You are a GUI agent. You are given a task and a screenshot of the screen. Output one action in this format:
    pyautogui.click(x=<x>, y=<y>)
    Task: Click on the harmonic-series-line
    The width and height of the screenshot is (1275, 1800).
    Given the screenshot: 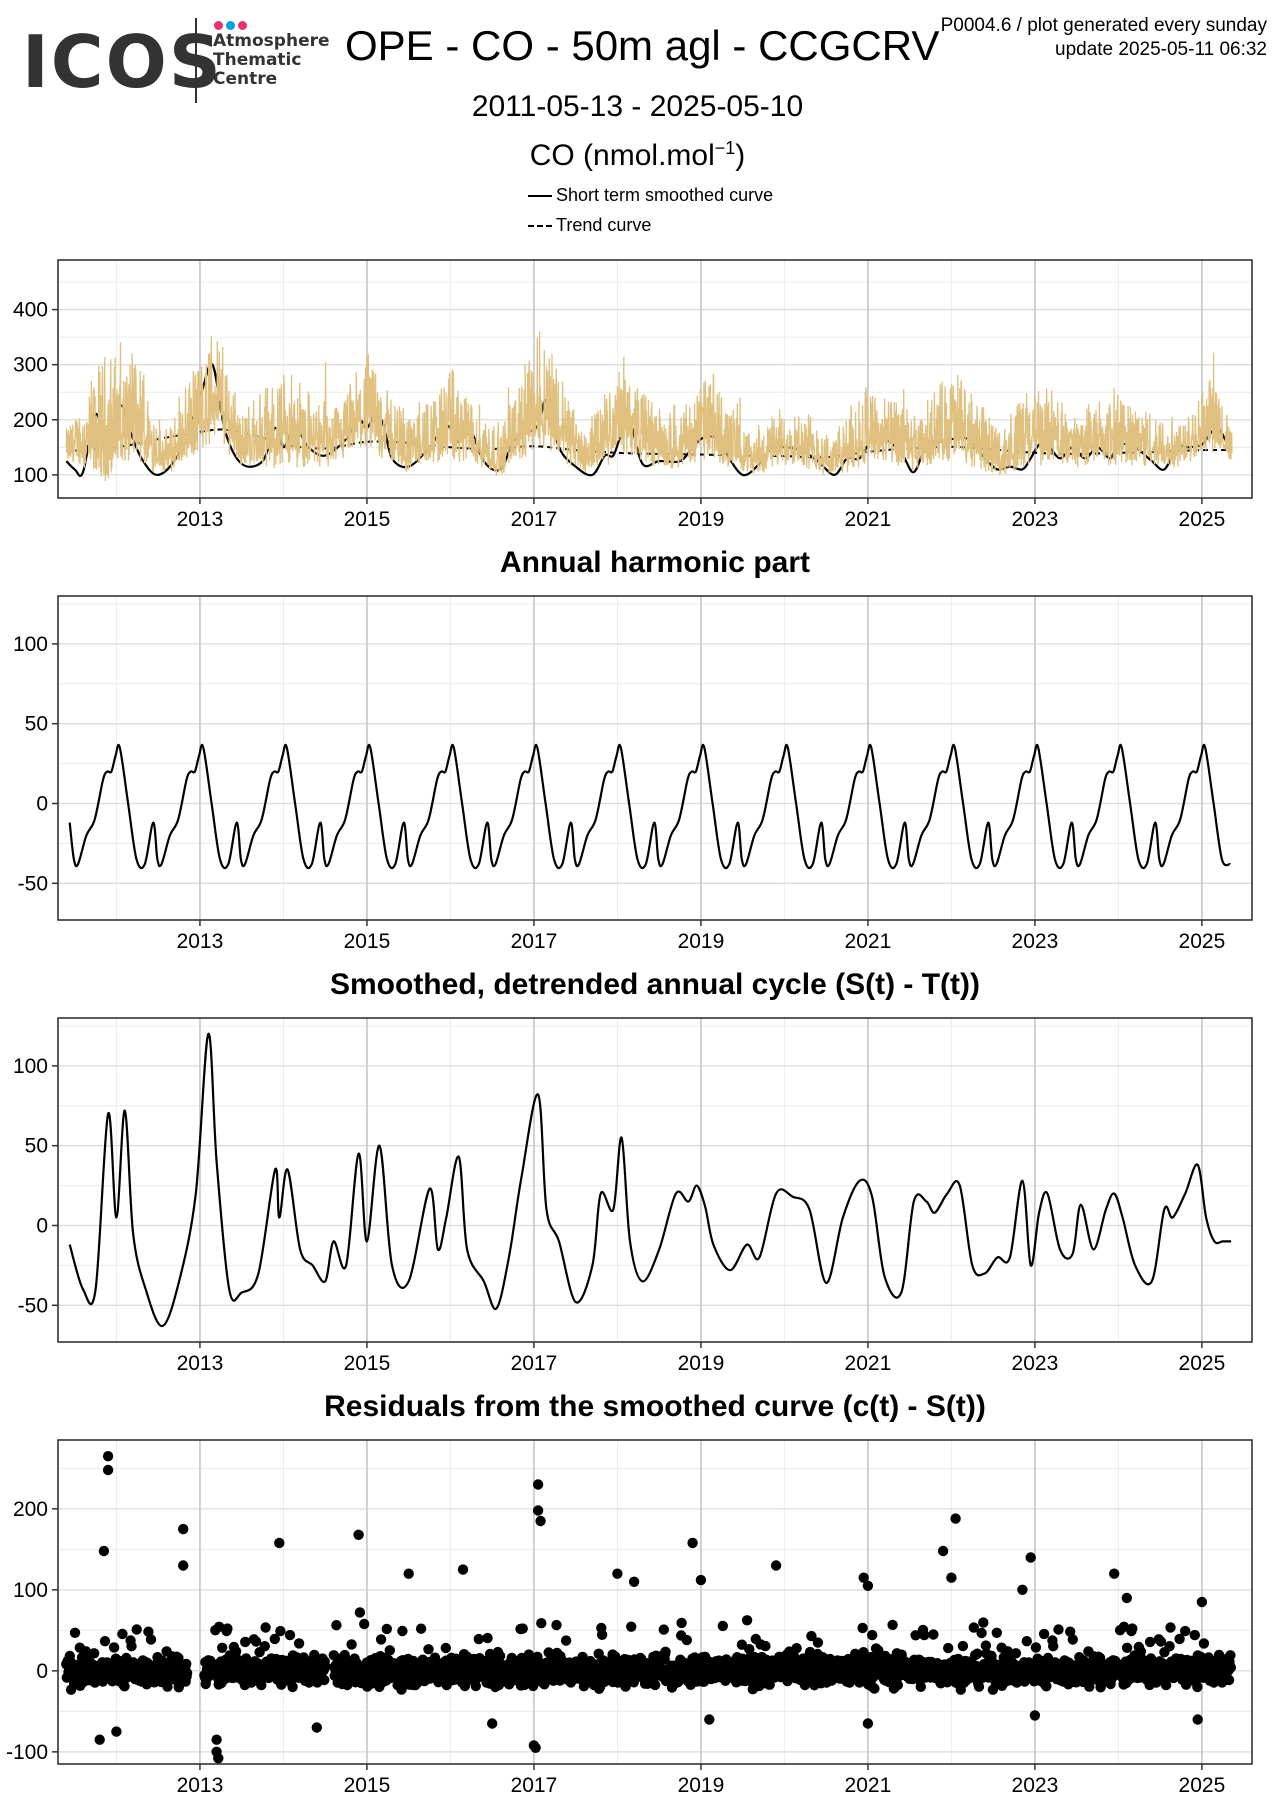 What is the action you would take?
    pyautogui.click(x=649, y=806)
    